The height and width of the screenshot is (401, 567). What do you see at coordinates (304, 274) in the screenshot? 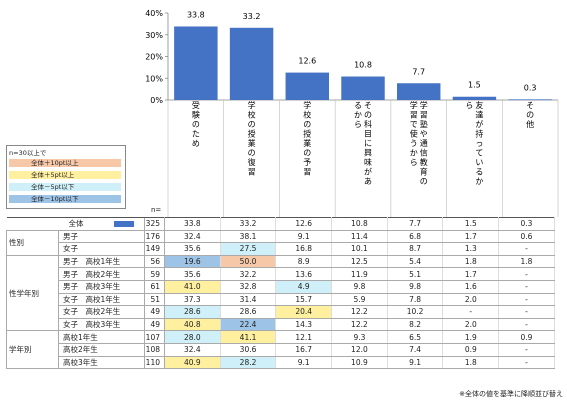
I see `table-cell: 13.6` at bounding box center [304, 274].